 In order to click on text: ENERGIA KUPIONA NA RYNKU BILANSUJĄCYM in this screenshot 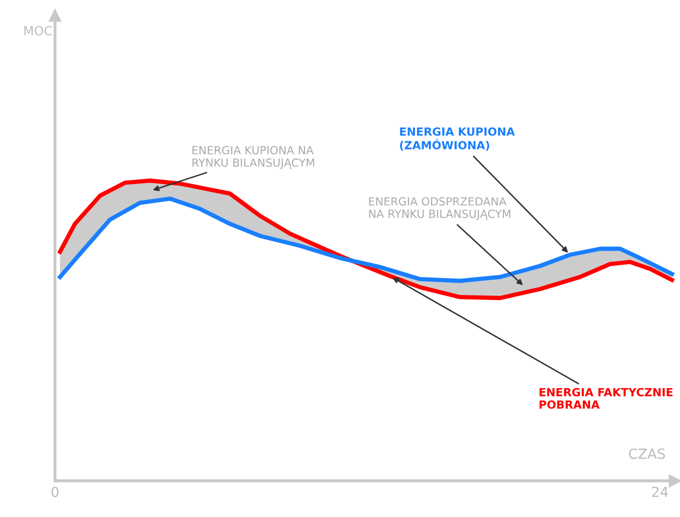, I will do `click(253, 157)`.